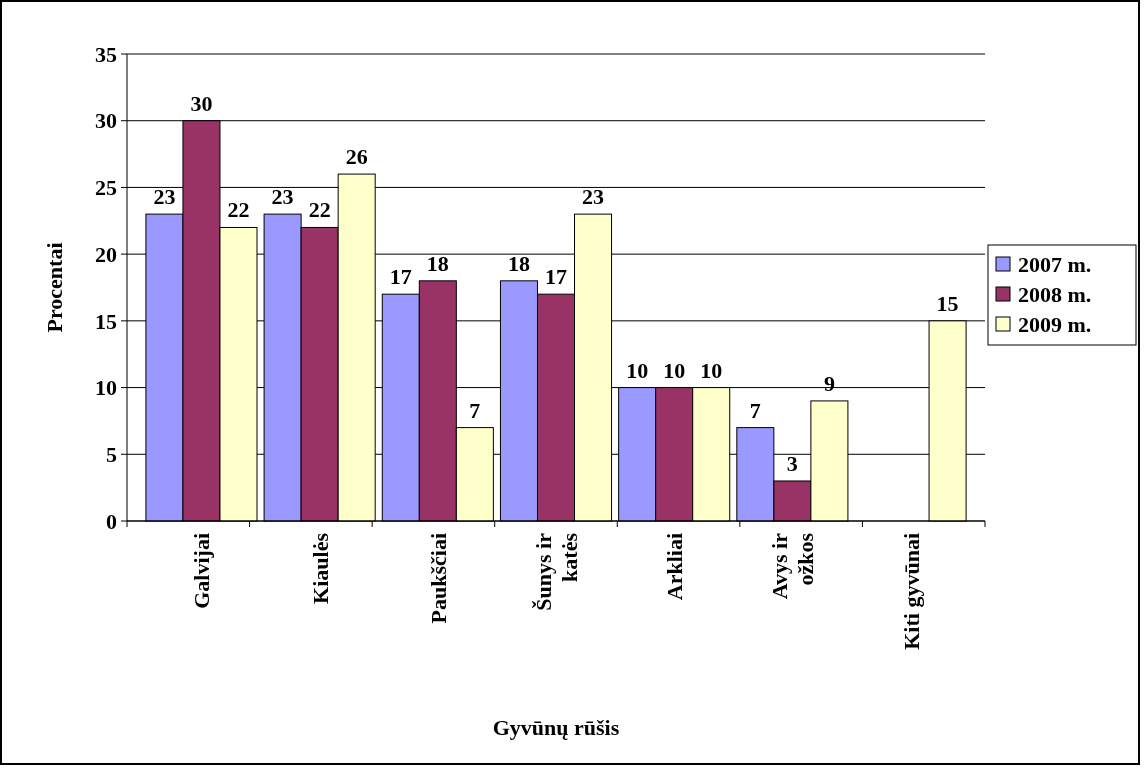 Image resolution: width=1144 pixels, height=769 pixels. What do you see at coordinates (356, 157) in the screenshot?
I see `data-label: 26` at bounding box center [356, 157].